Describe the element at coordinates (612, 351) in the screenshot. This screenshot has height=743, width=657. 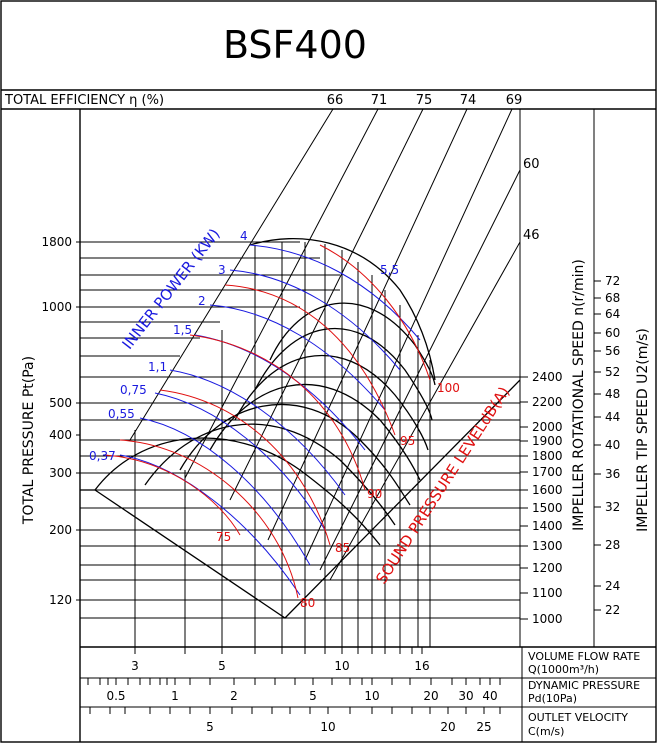
I see `tip-tick-56: 56` at that location.